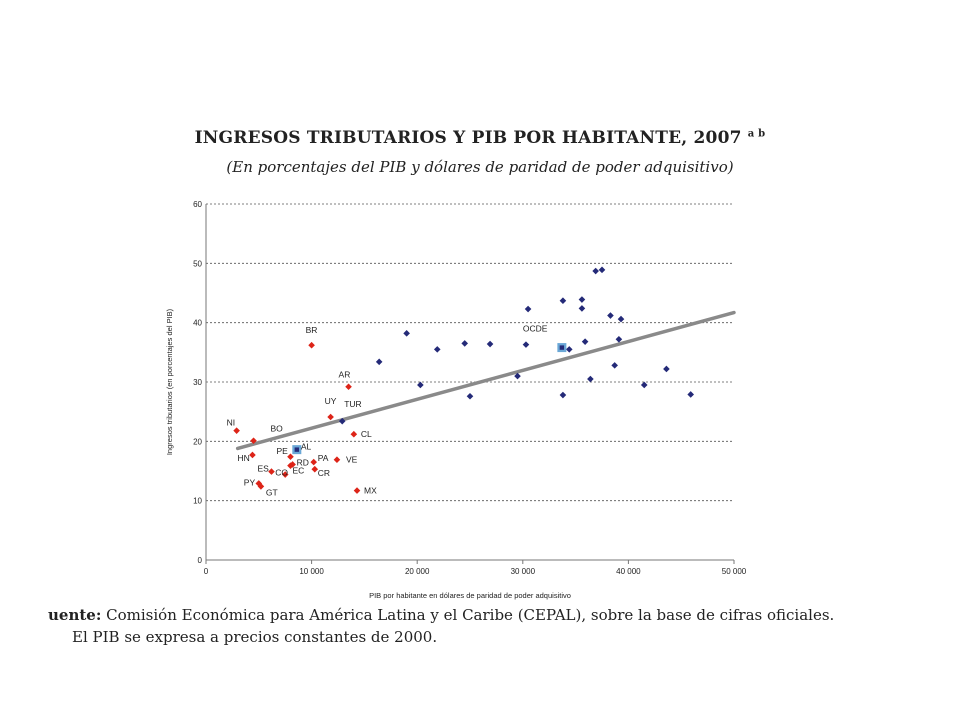 The width and height of the screenshot is (960, 720). Describe the element at coordinates (206, 571) in the screenshot. I see `x-tick-label: 0` at that location.